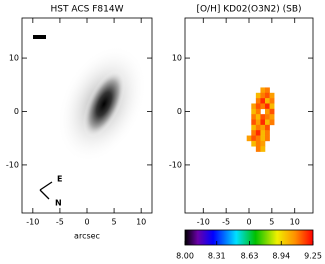 The width and height of the screenshot is (325, 264). Describe the element at coordinates (87, 10) in the screenshot. I see `panel-title: HST ACS F814W` at that location.